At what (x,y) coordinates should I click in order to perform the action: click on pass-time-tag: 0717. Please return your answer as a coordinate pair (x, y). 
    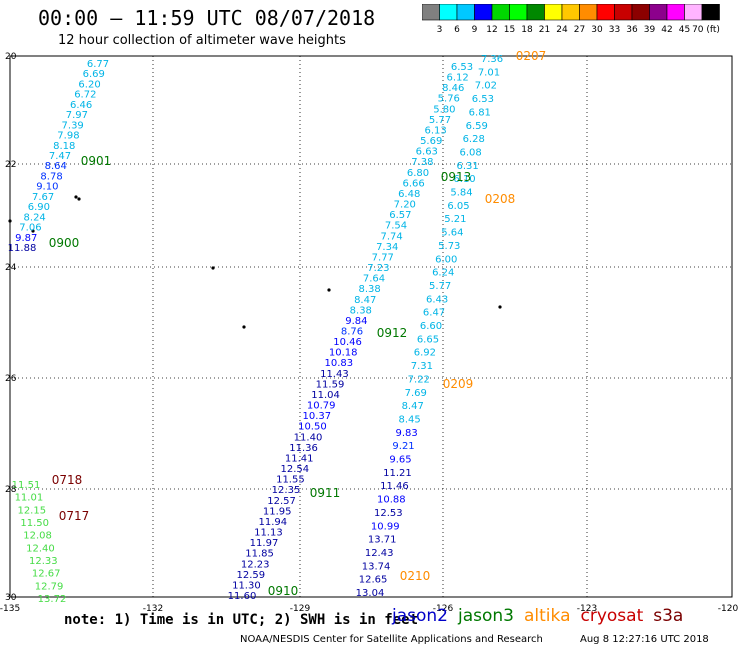
    Looking at the image, I should click on (74, 516).